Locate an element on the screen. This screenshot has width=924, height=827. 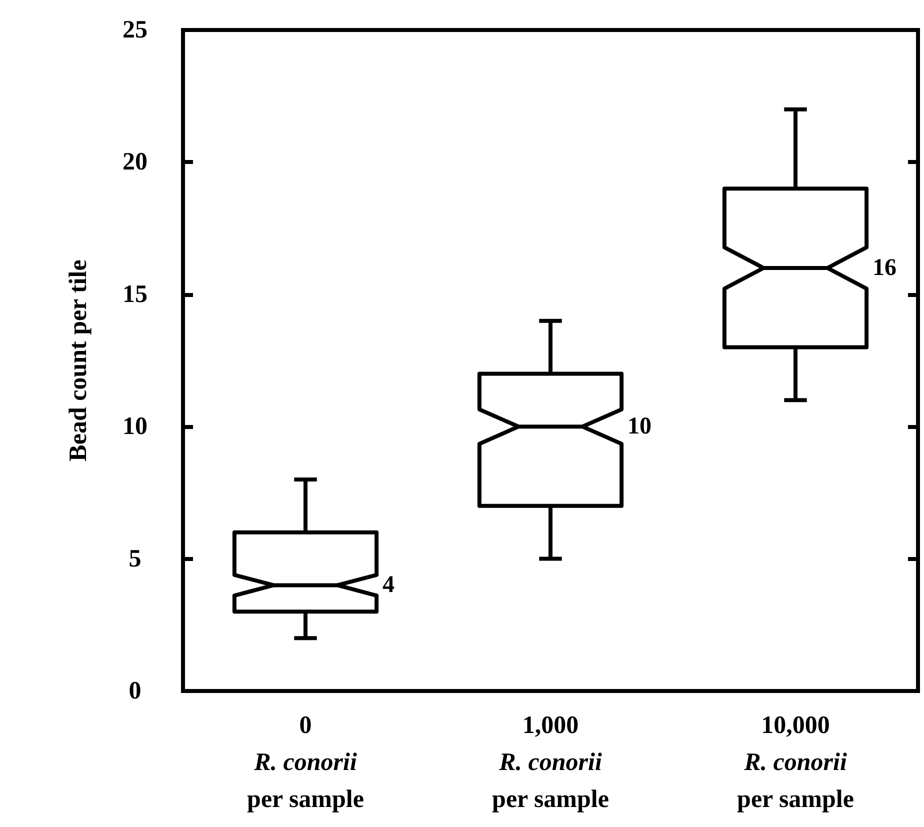
y-axis-title: Bead count per tile is located at coordinates (78, 361).